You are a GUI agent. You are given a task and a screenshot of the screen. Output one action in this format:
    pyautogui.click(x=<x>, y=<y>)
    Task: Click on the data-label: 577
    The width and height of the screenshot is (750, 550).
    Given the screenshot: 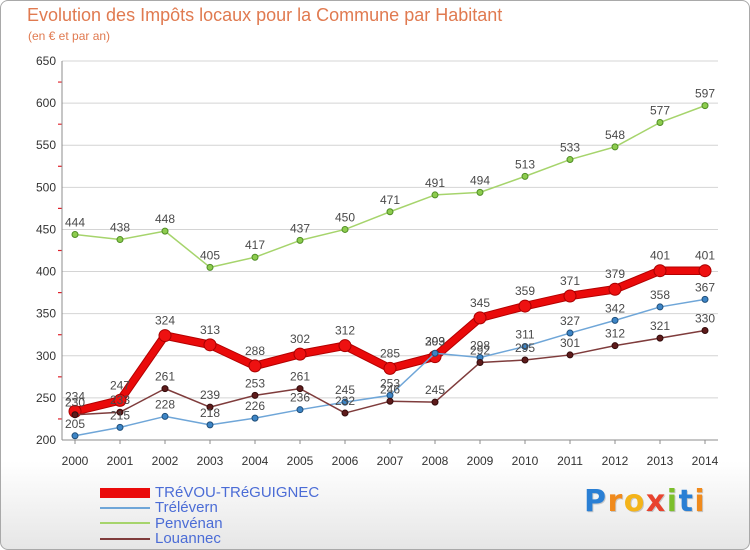 What is the action you would take?
    pyautogui.click(x=660, y=110)
    